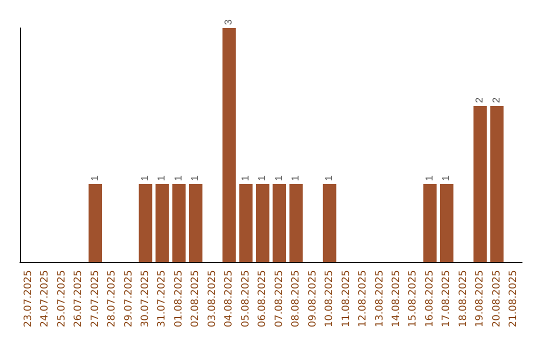 The image size is (540, 340). Describe the element at coordinates (312, 299) in the screenshot. I see `x-tick-label: 09.08.2025` at that location.